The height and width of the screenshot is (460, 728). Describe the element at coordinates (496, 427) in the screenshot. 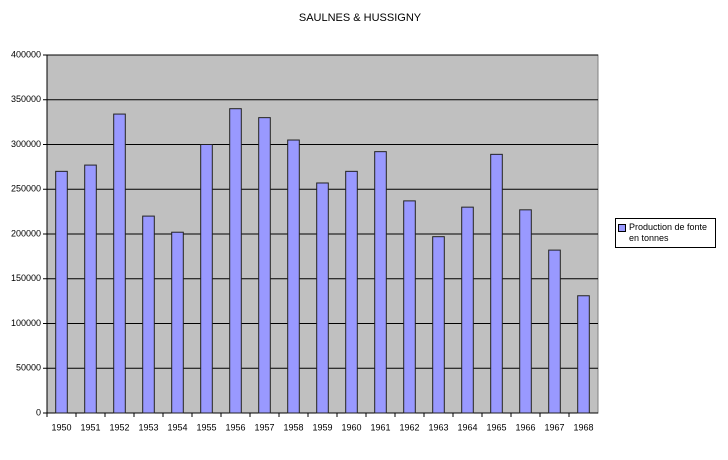

I see `x-tick-label: 1965` at that location.